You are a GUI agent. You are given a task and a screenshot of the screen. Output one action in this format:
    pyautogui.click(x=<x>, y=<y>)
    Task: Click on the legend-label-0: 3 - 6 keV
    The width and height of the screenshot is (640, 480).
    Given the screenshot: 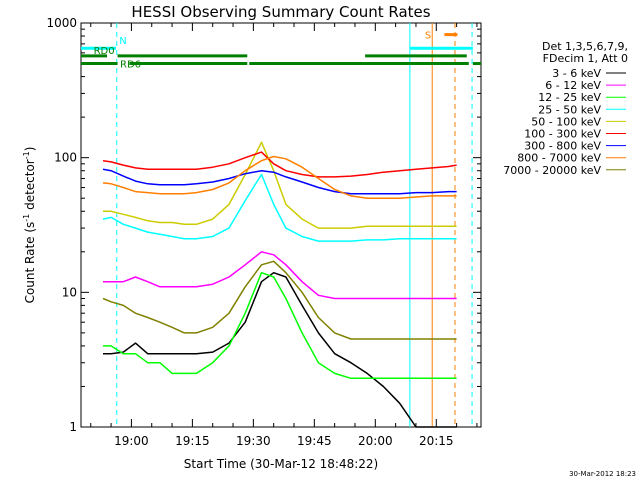 What is the action you would take?
    pyautogui.click(x=576, y=73)
    